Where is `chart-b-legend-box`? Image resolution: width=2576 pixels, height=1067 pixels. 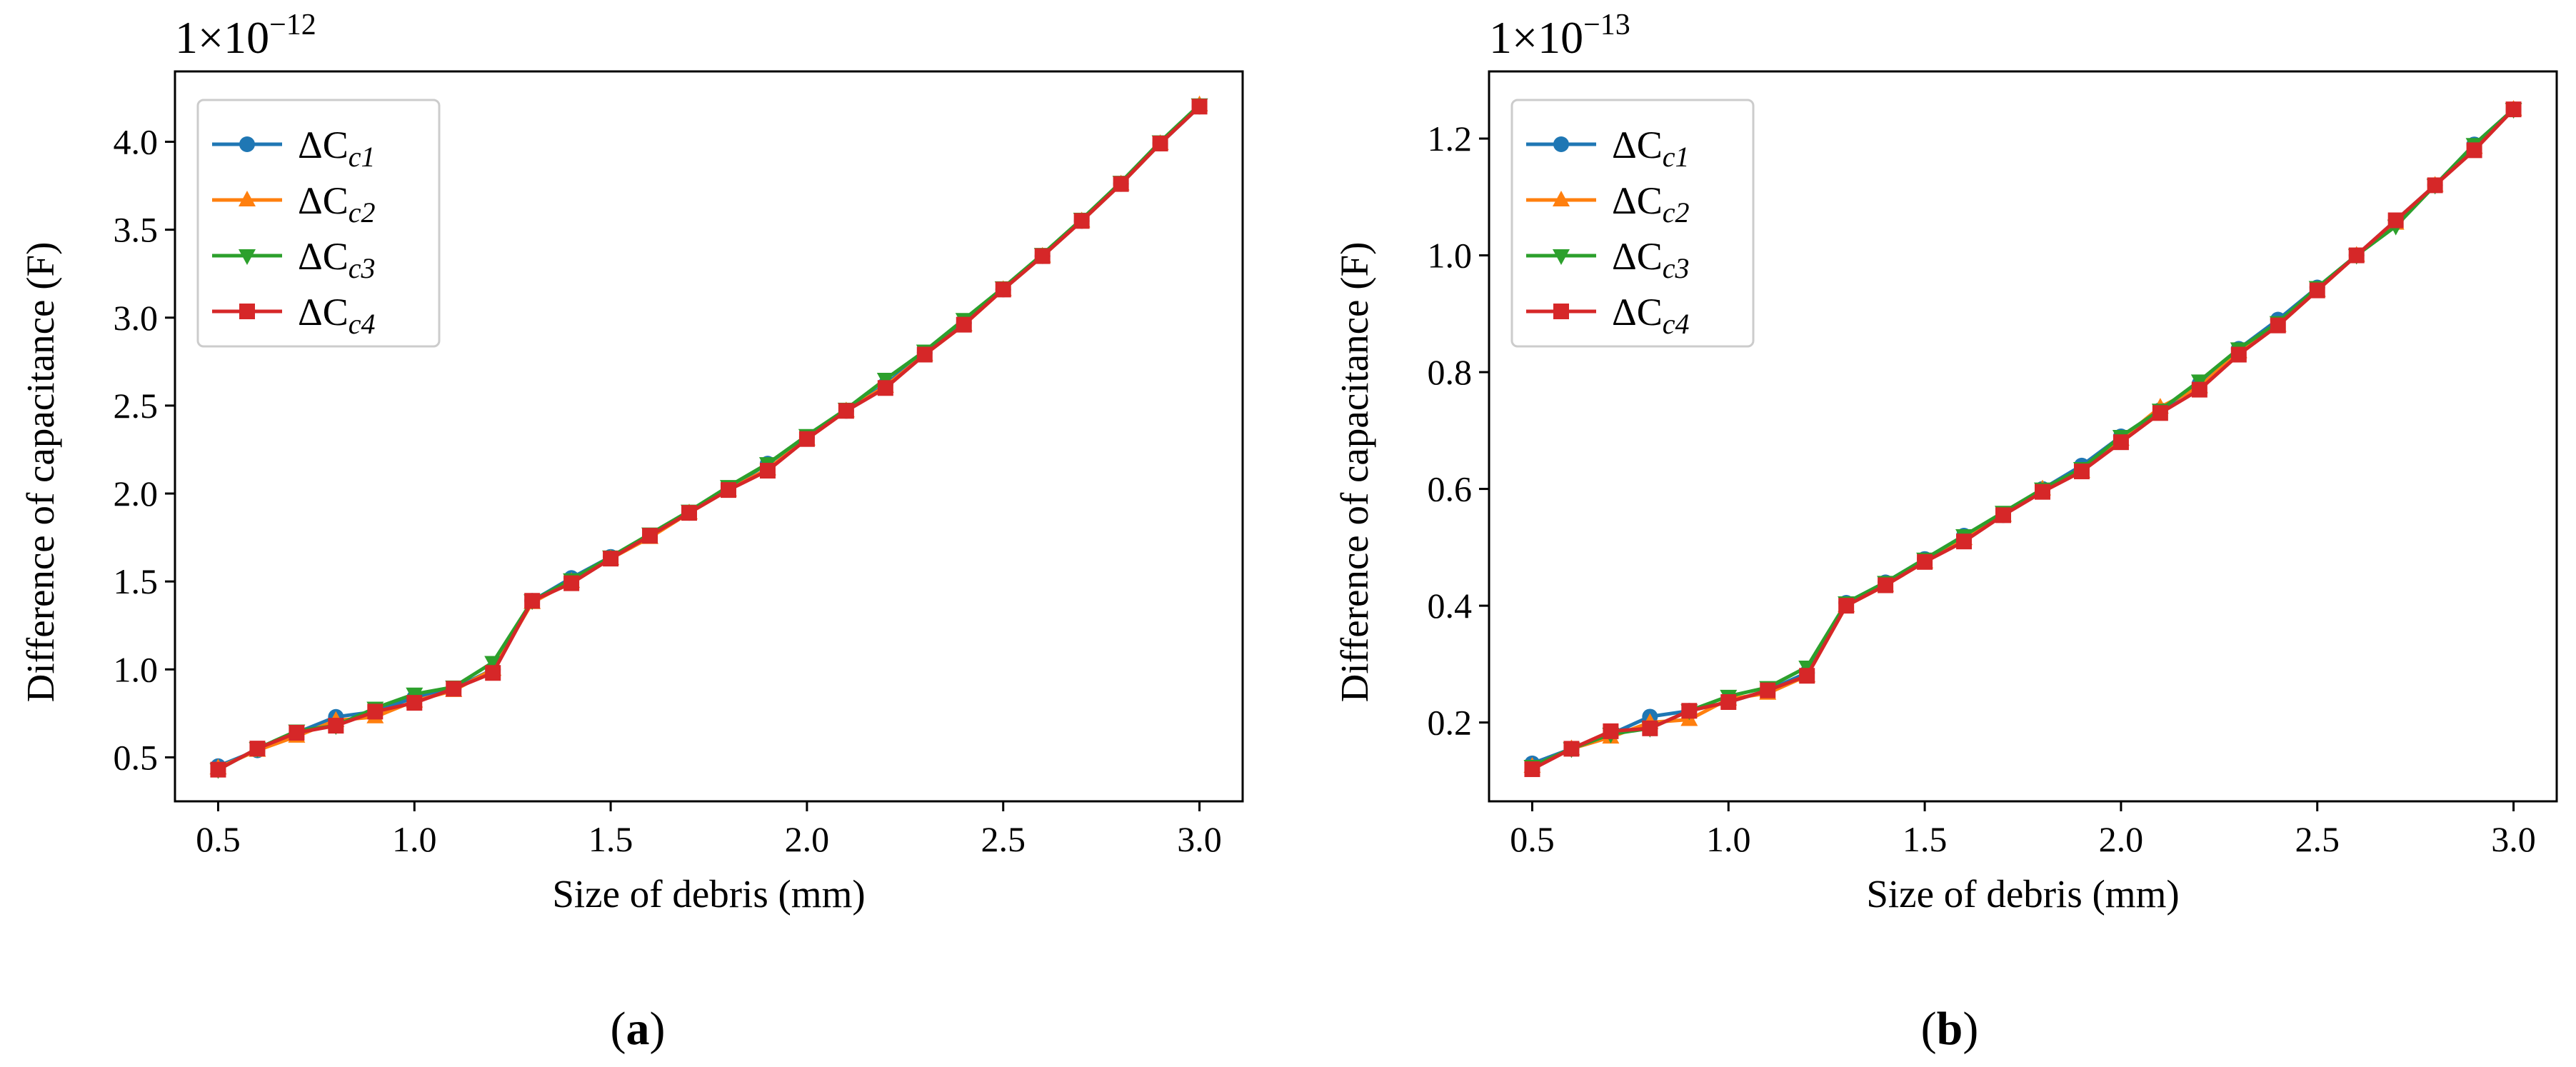 chart-b-legend-box is located at coordinates (1632, 223).